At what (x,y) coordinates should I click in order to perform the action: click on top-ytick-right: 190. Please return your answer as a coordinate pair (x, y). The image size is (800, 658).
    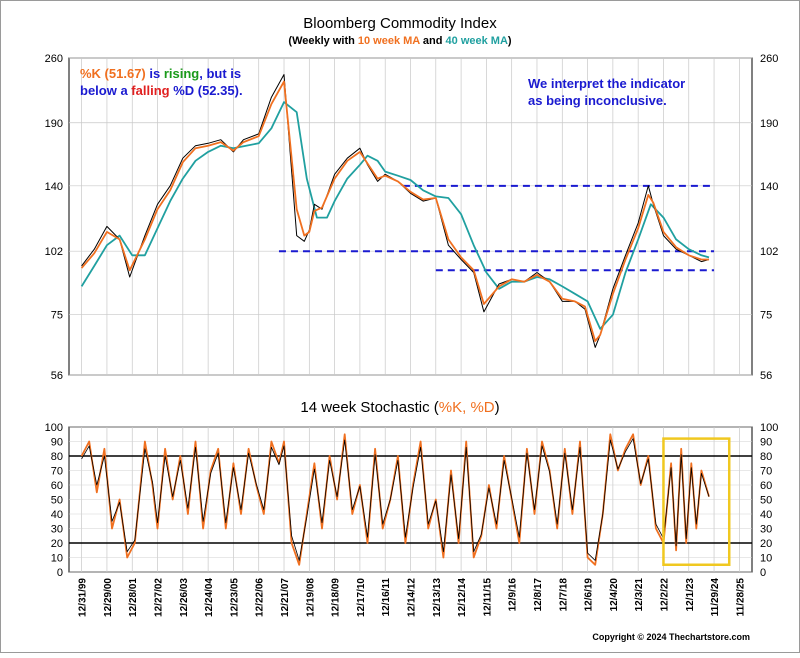
    Looking at the image, I should click on (769, 124).